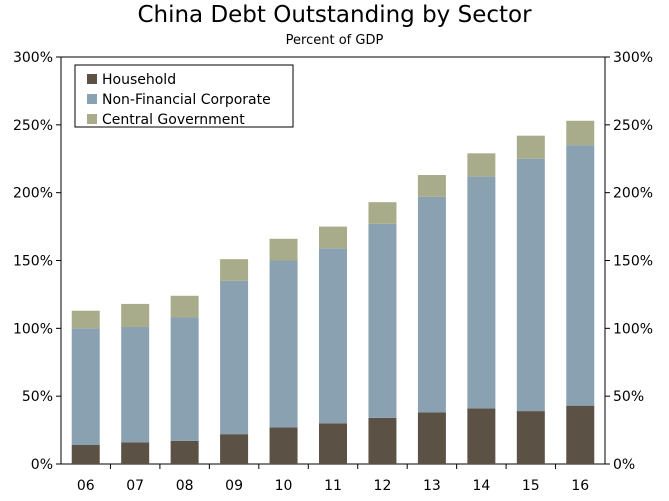 This screenshot has height=501, width=669. I want to click on x-tick-label: 08, so click(185, 486).